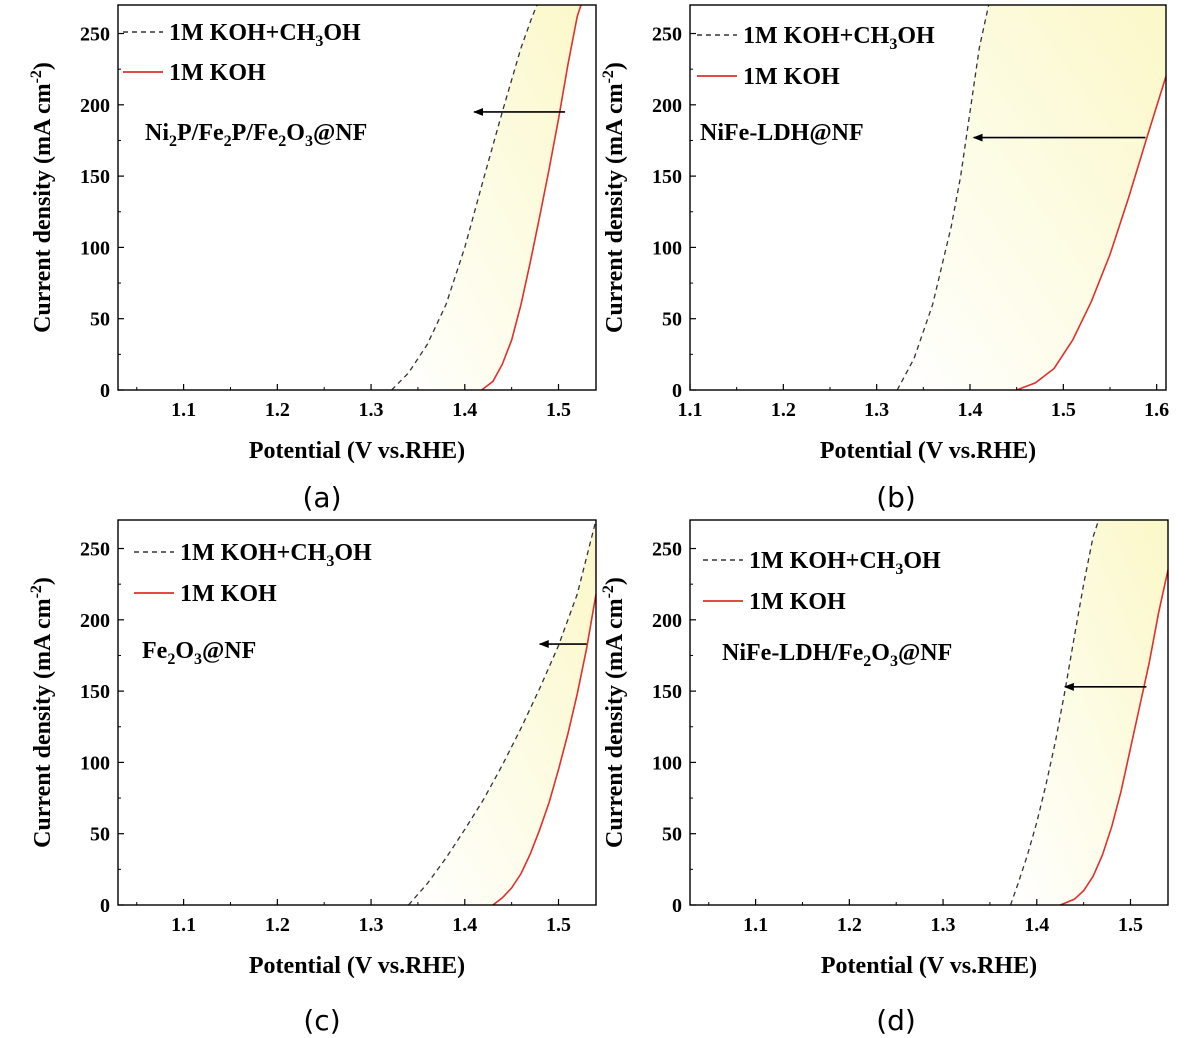  Describe the element at coordinates (943, 197) in the screenshot. I see `series-line-methanol` at that location.